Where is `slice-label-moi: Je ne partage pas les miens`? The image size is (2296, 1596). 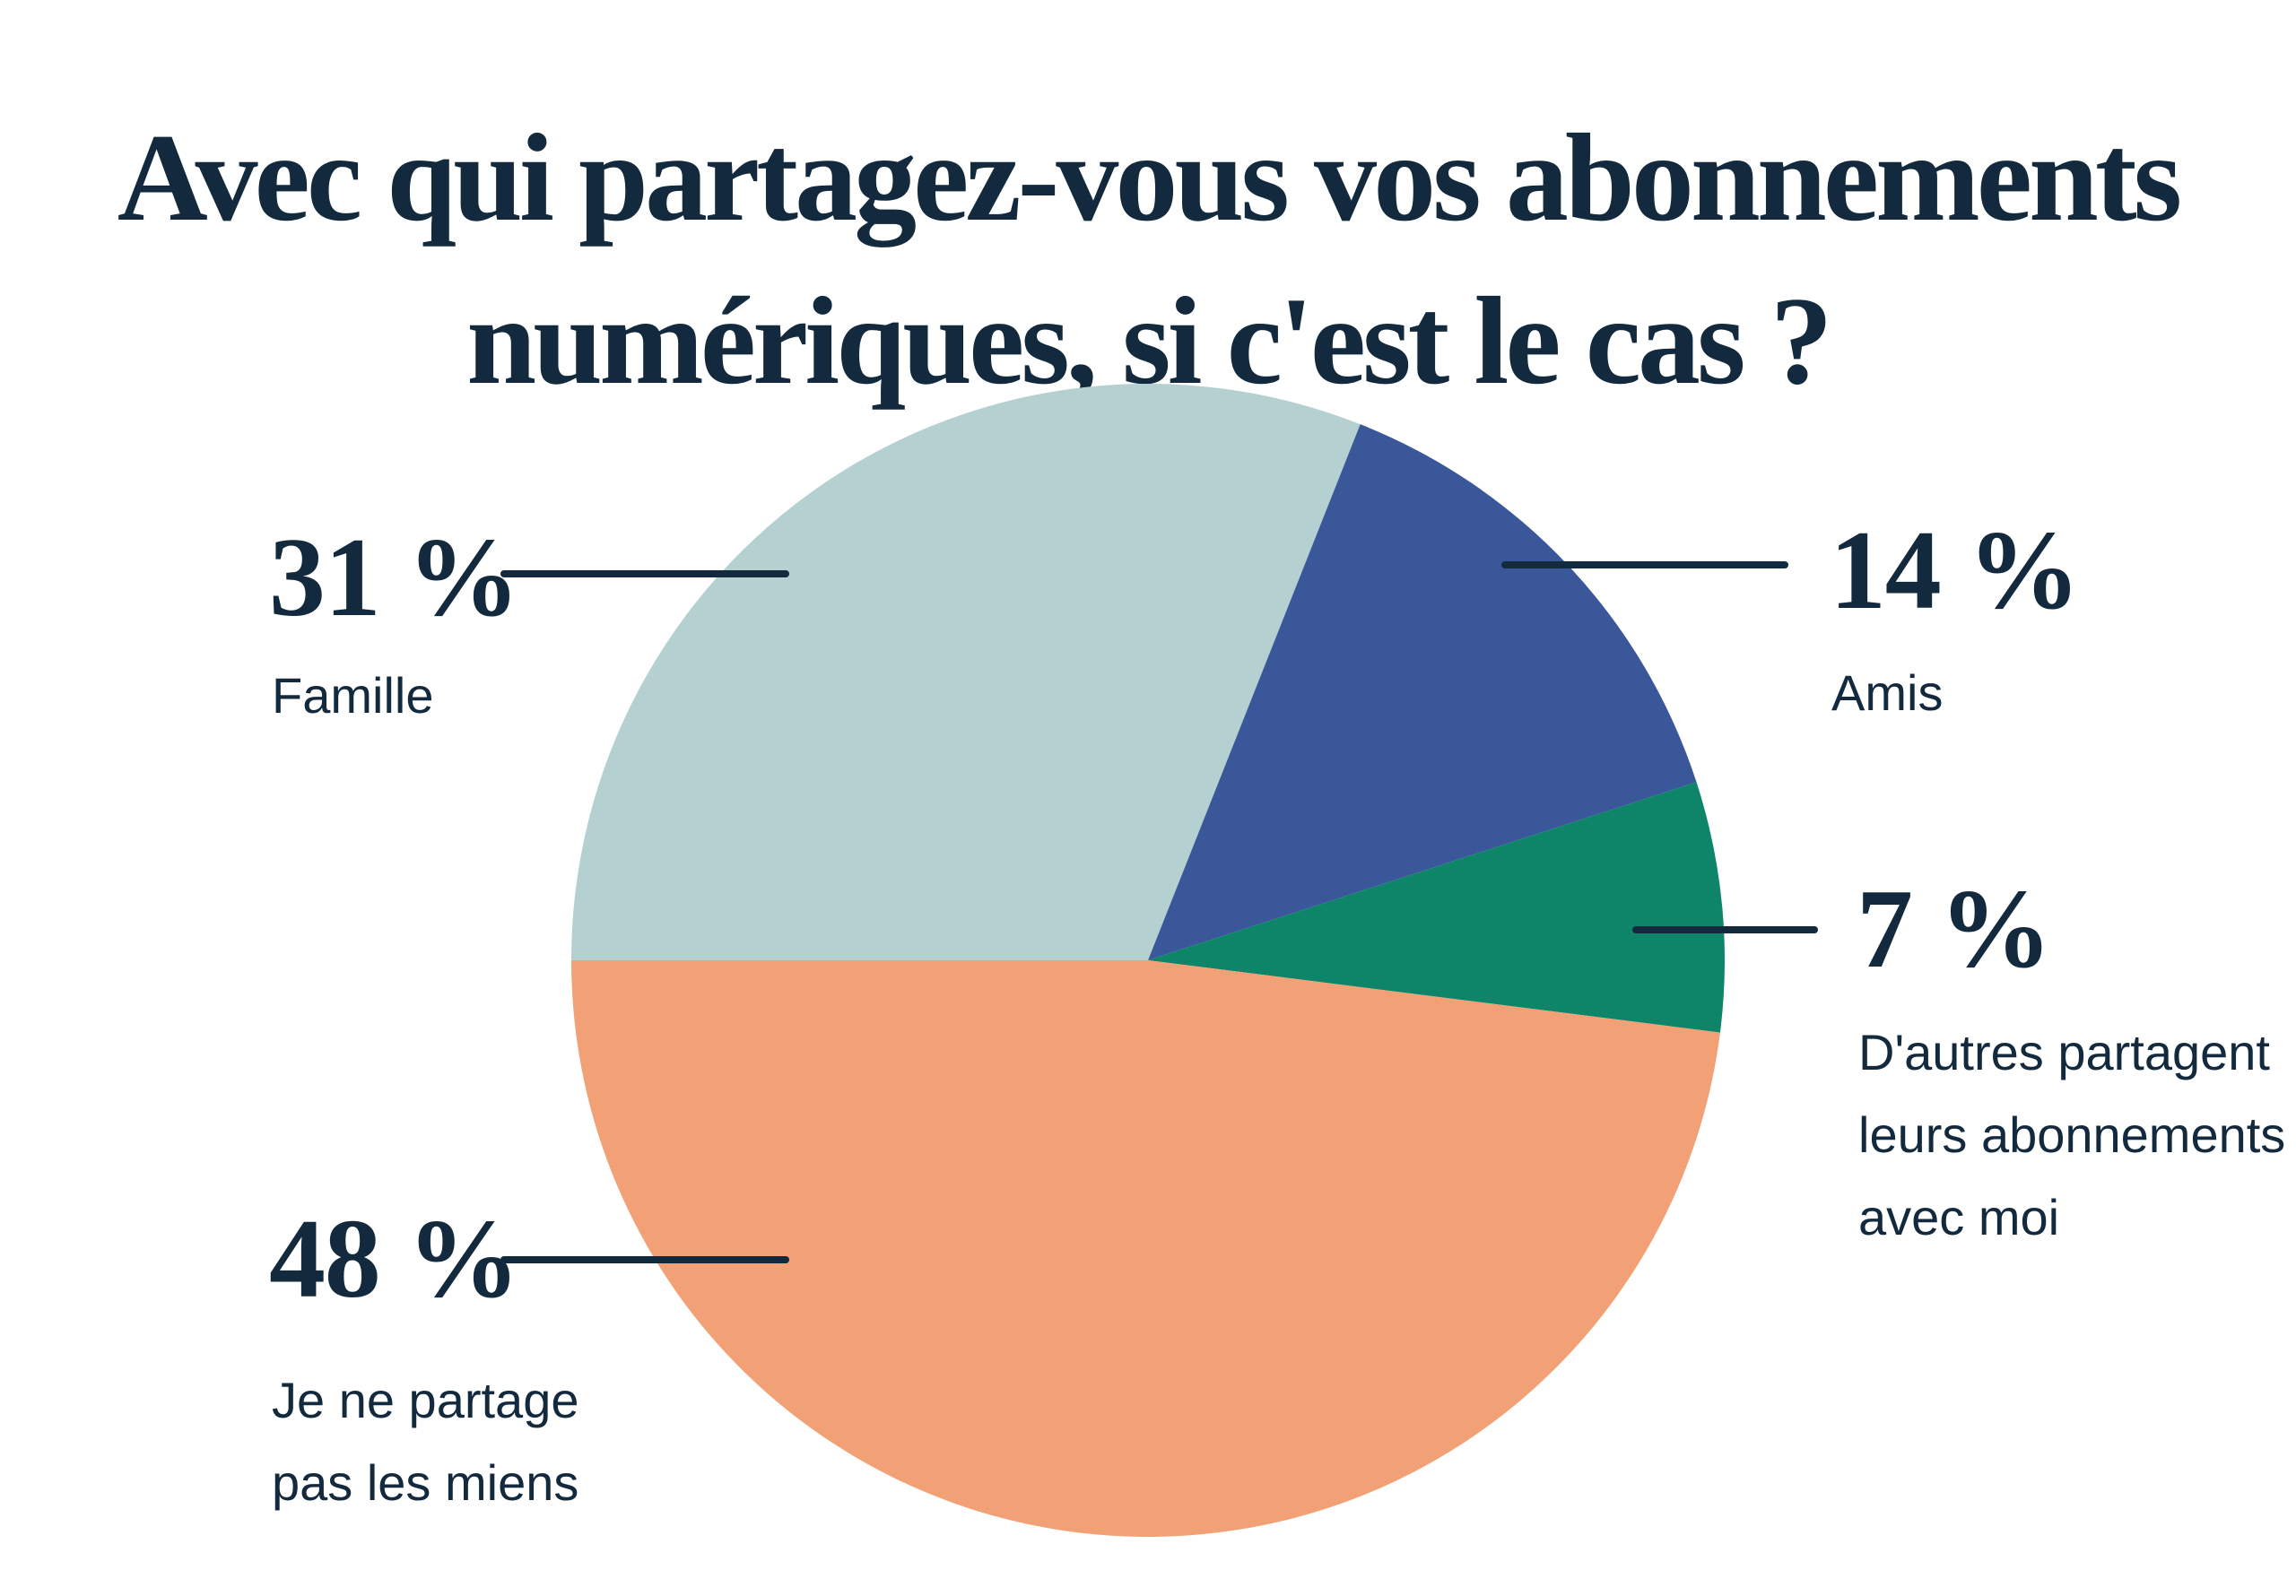
slice-label-moi: Je ne partage pas les miens is located at coordinates (425, 1442).